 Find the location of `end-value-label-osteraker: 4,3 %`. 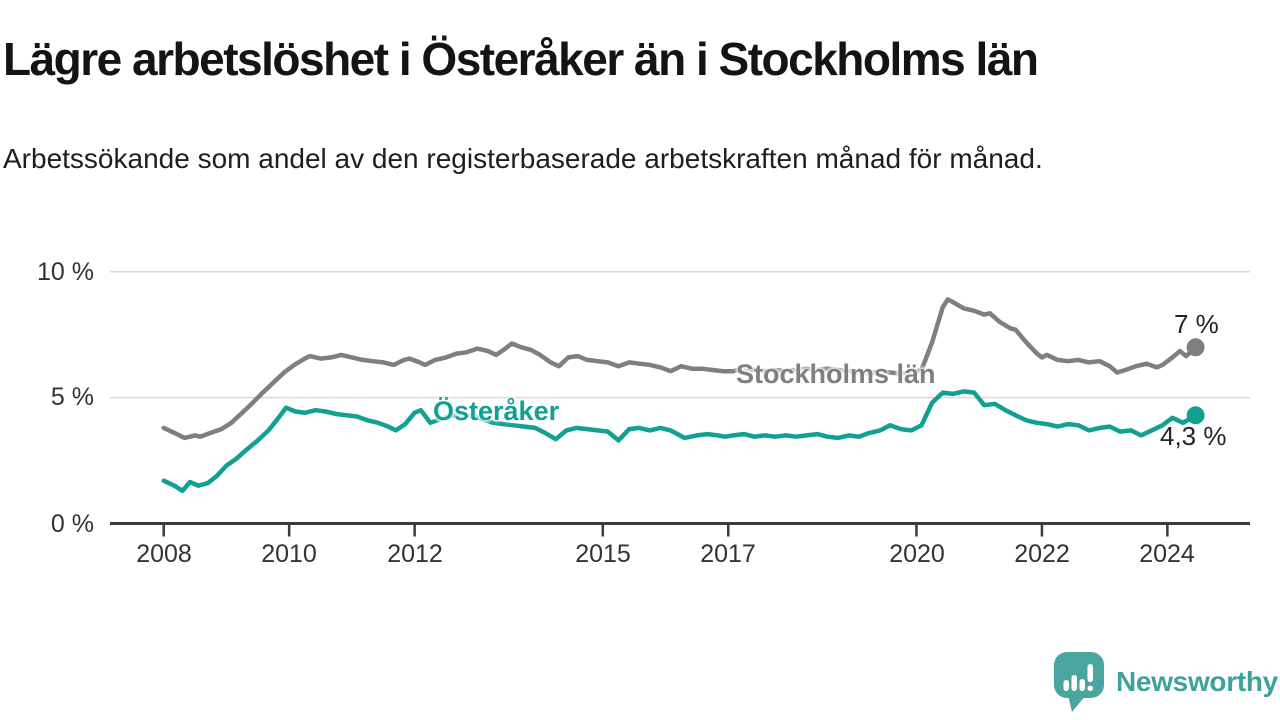

end-value-label-osteraker: 4,3 % is located at coordinates (1193, 436).